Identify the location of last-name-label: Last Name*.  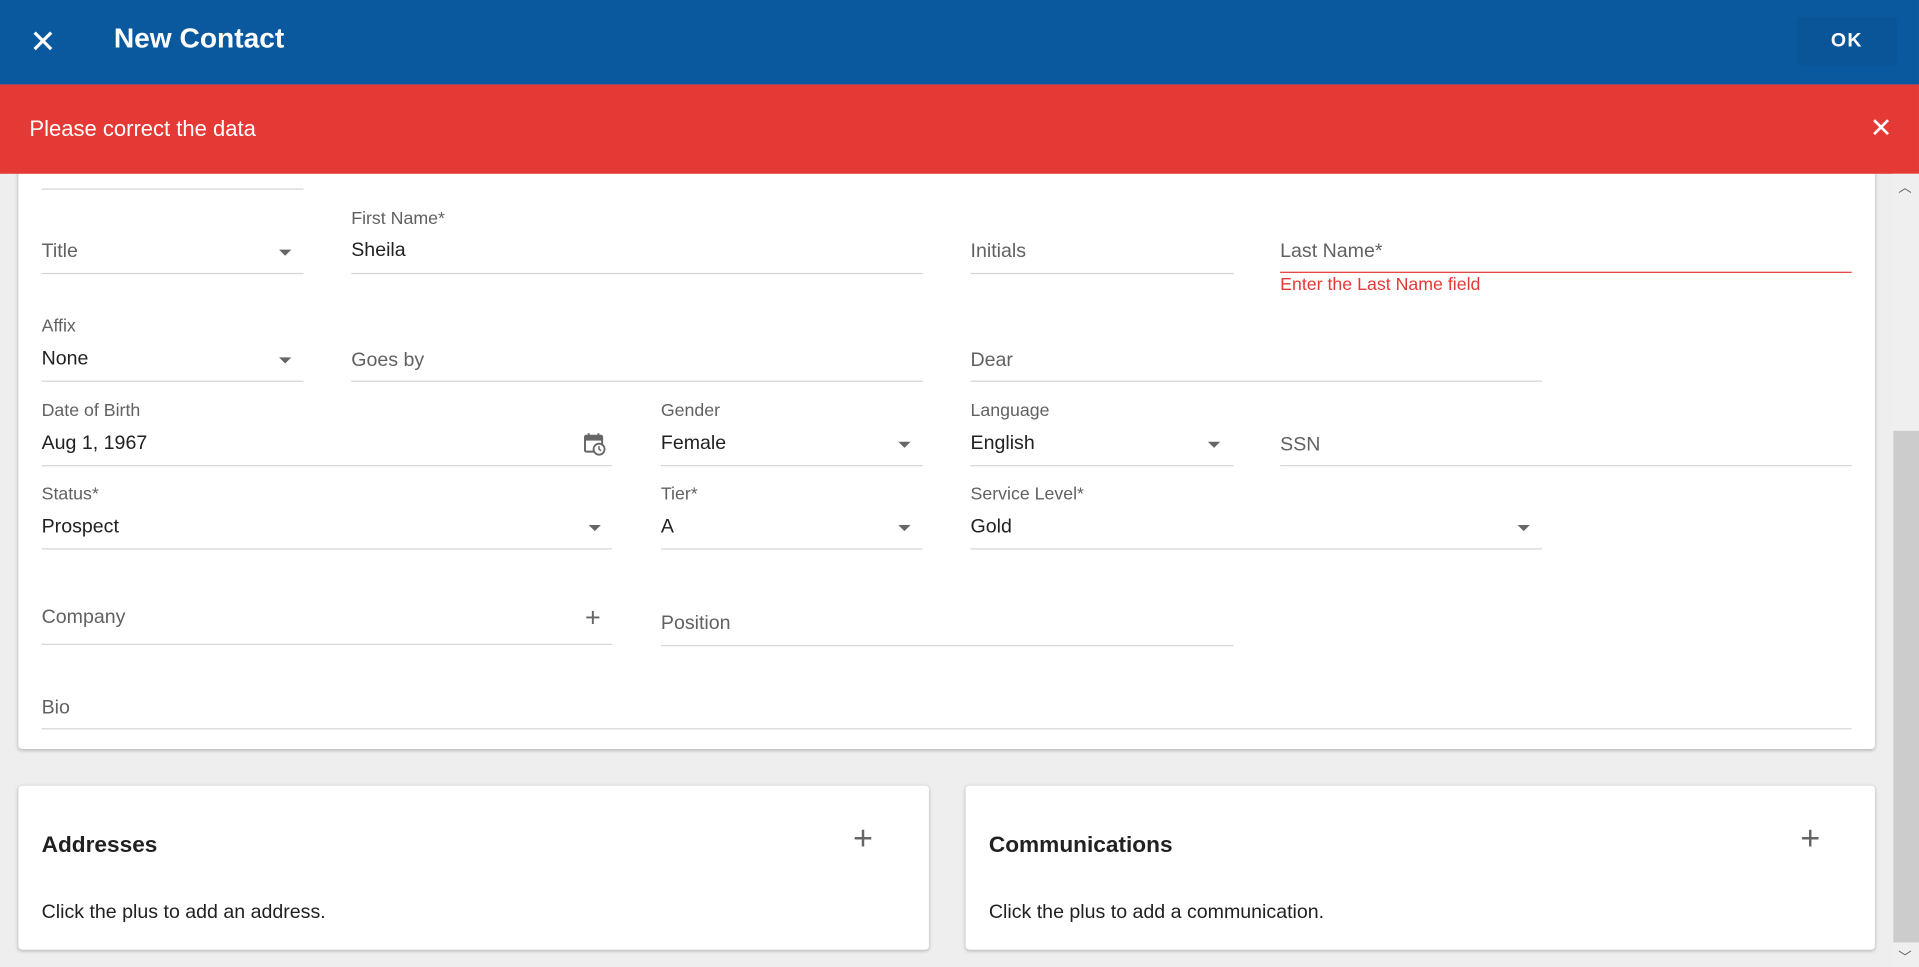
(1331, 251).